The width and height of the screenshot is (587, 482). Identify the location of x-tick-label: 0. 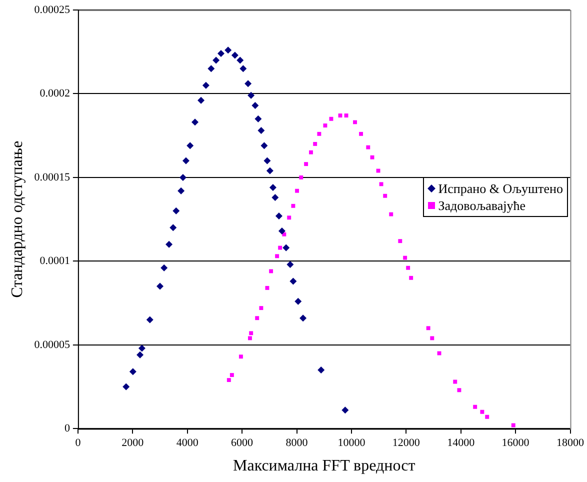
(78, 443).